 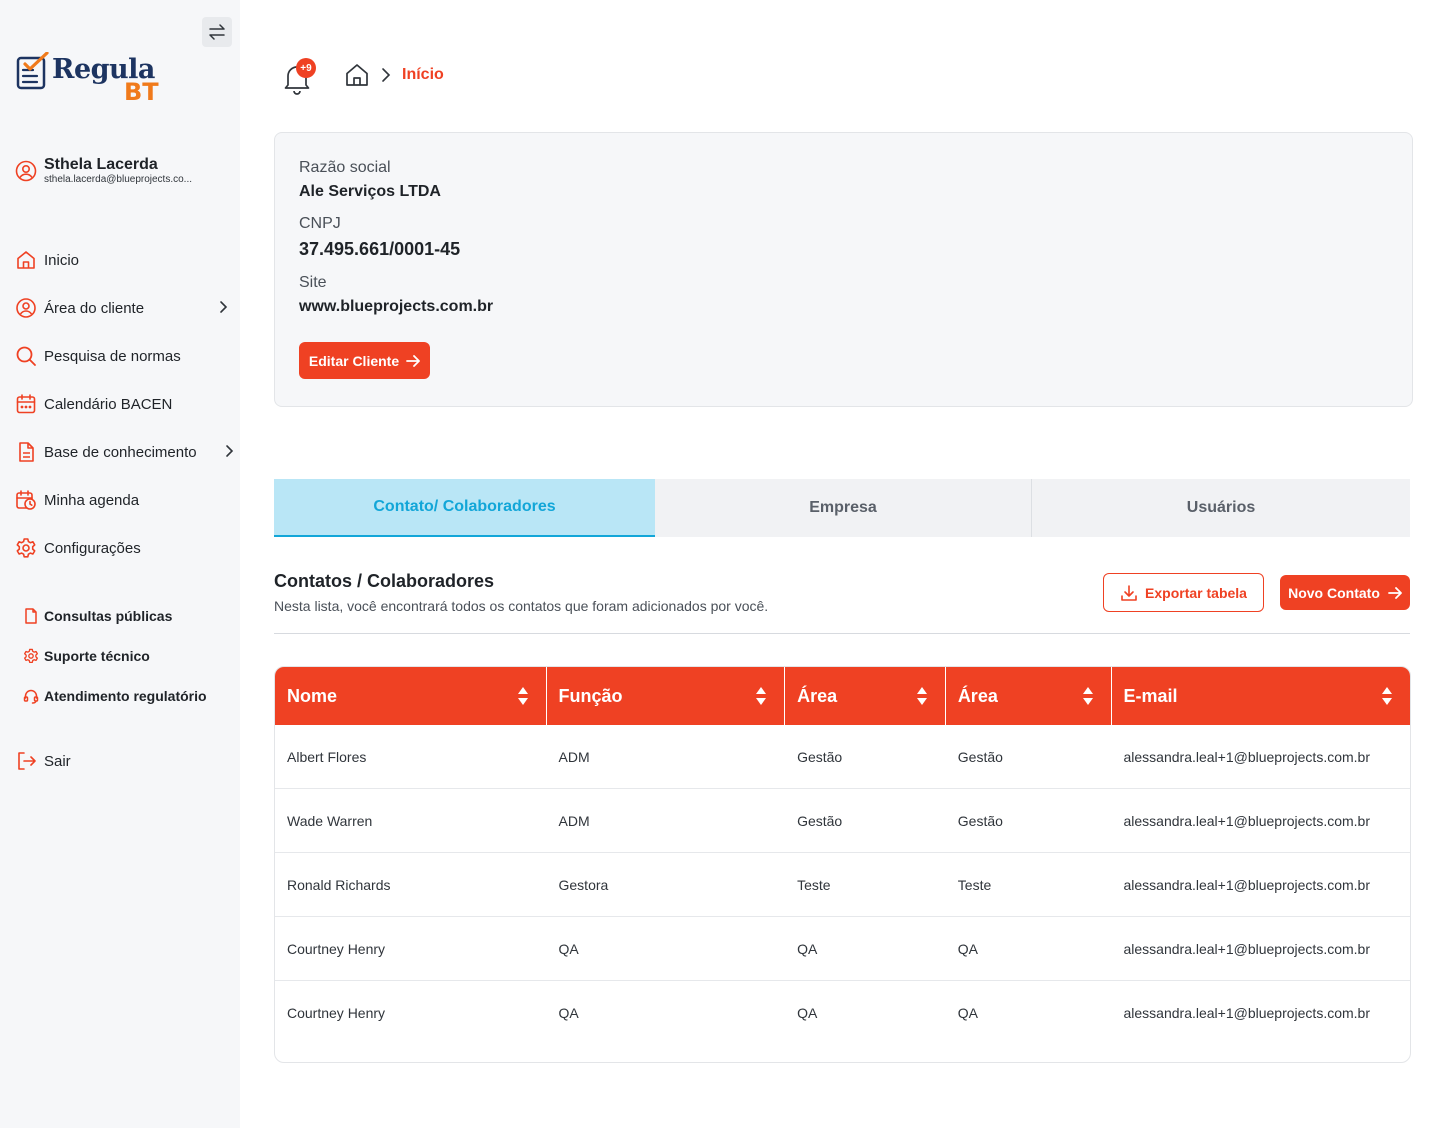 What do you see at coordinates (62, 260) in the screenshot?
I see `sidebar-item-label: Inicio` at bounding box center [62, 260].